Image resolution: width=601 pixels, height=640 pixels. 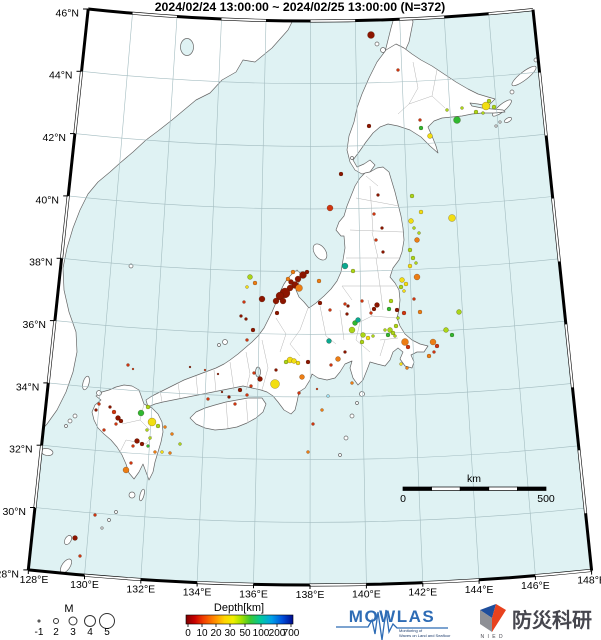 I want to click on lon-label: 142°E, so click(x=422, y=593).